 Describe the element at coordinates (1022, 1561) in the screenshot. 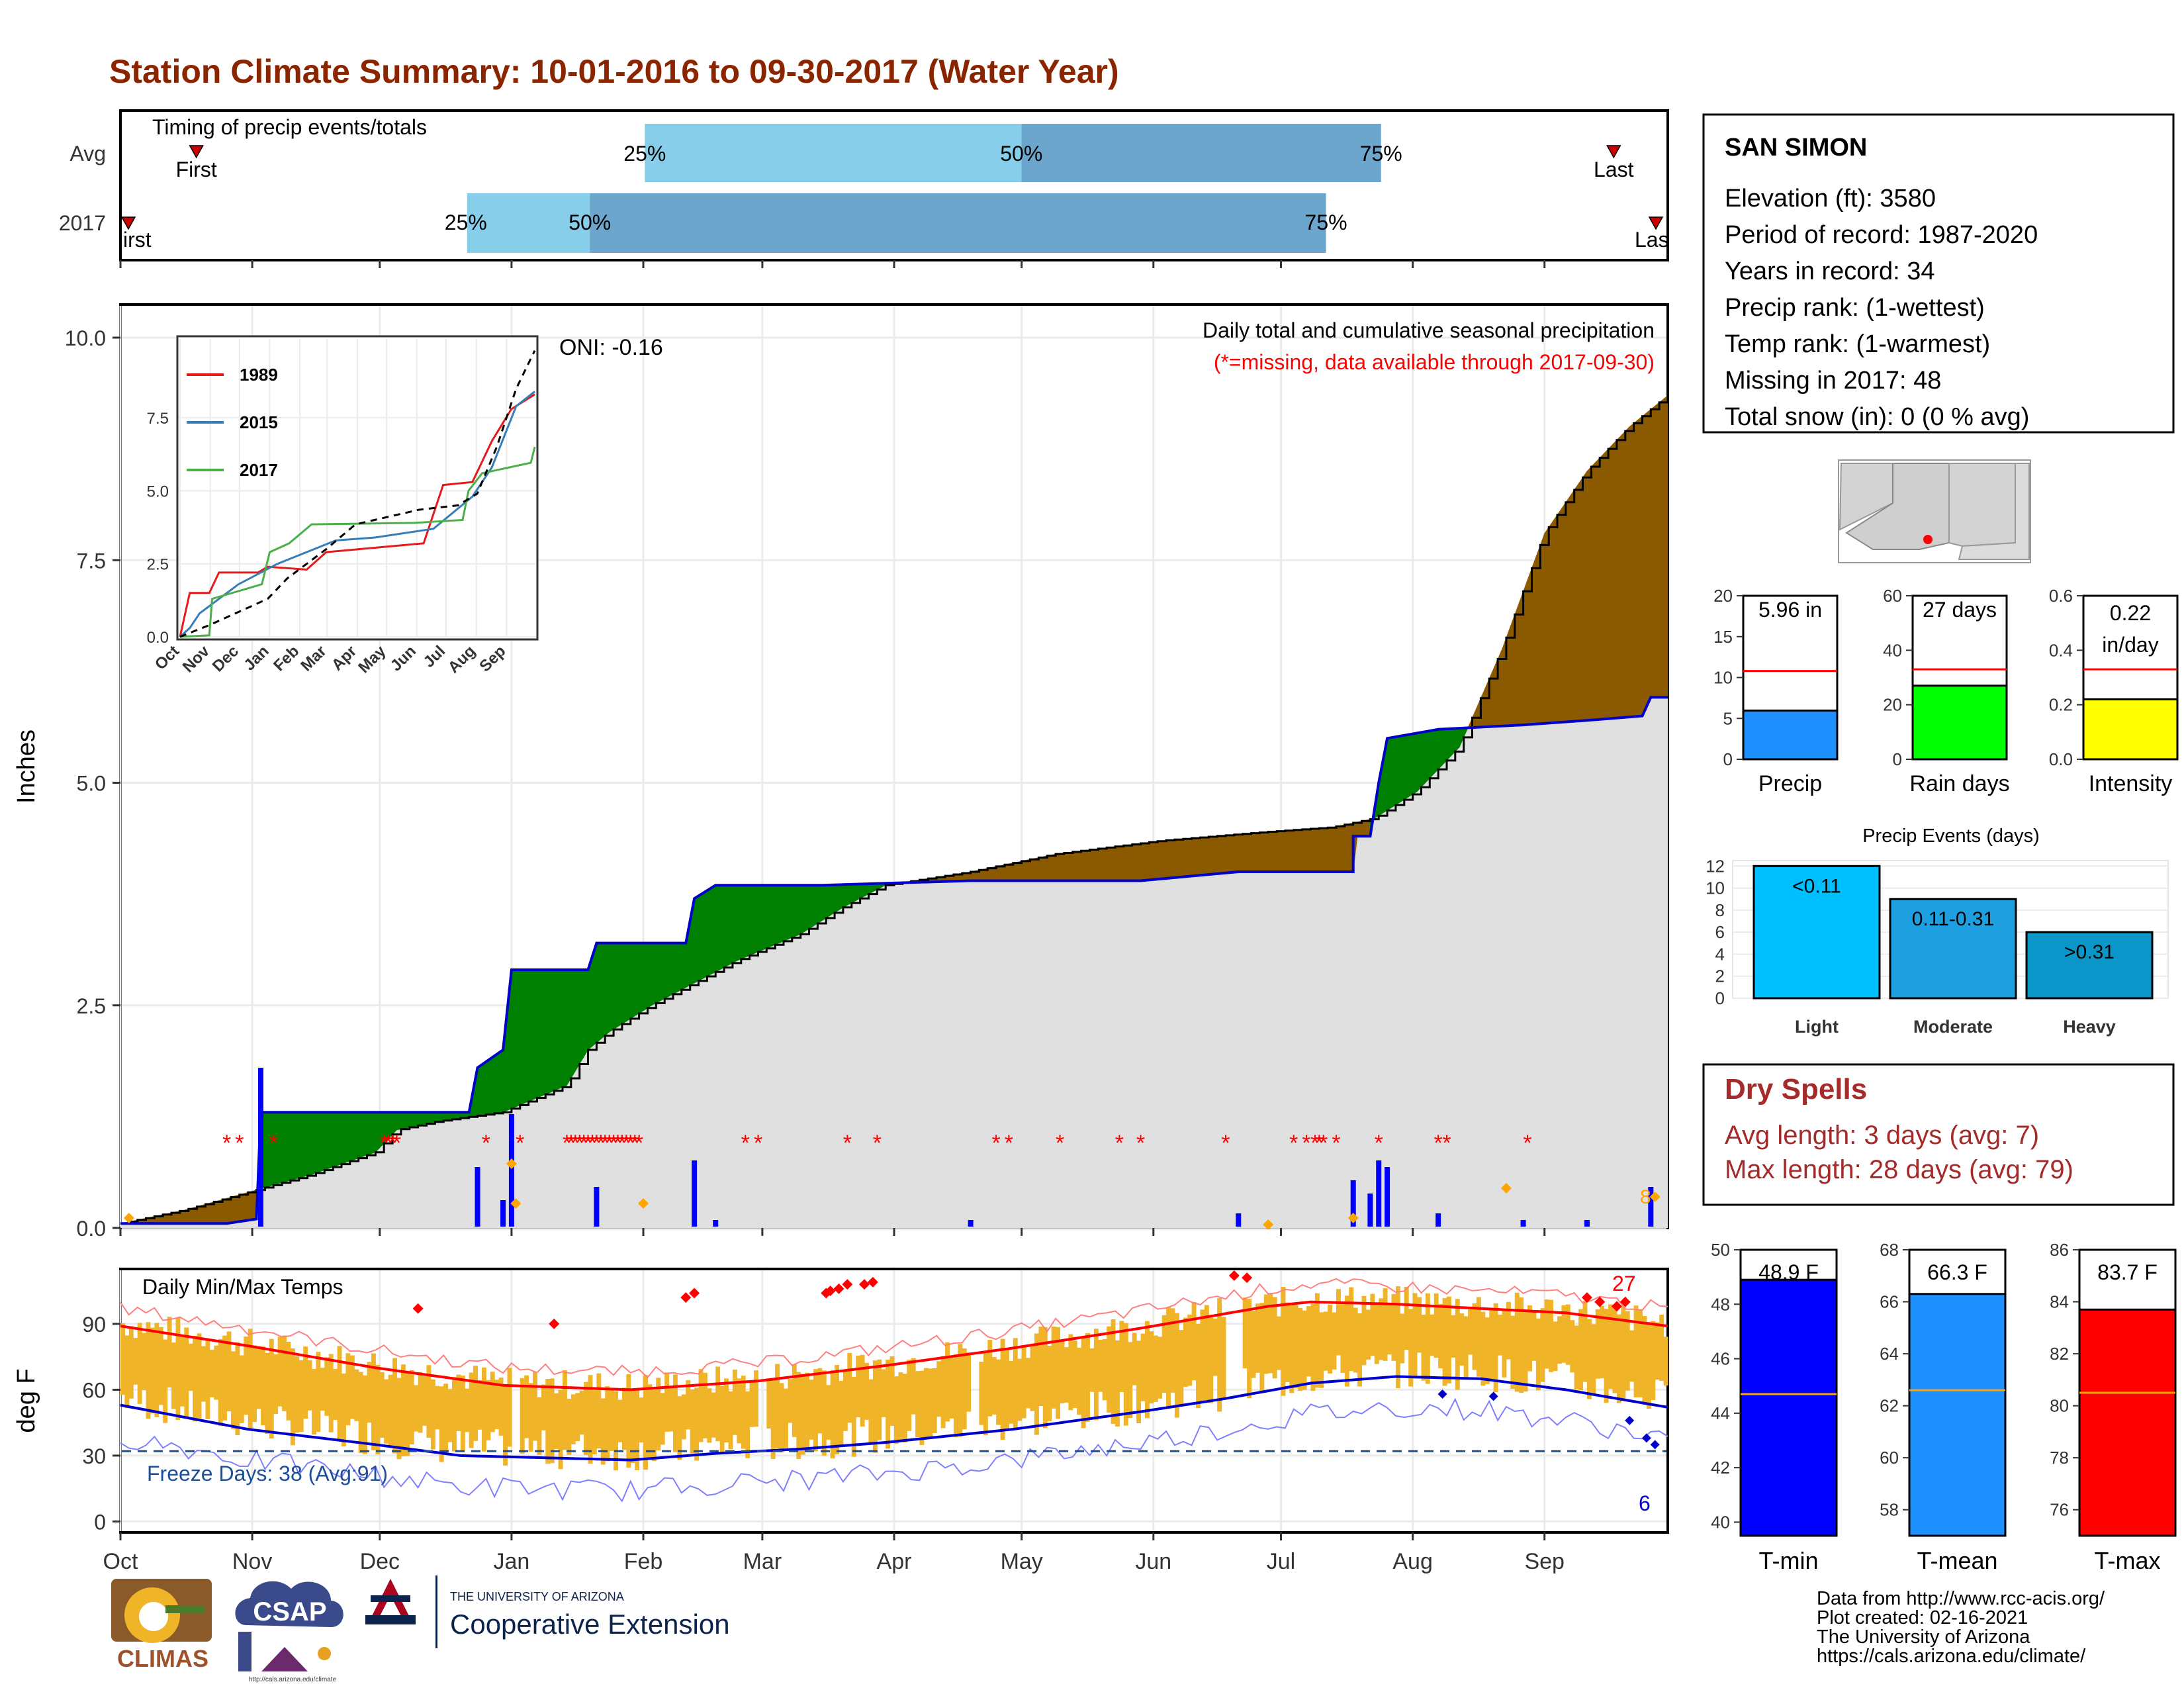

I see `month-tick-label: May` at that location.